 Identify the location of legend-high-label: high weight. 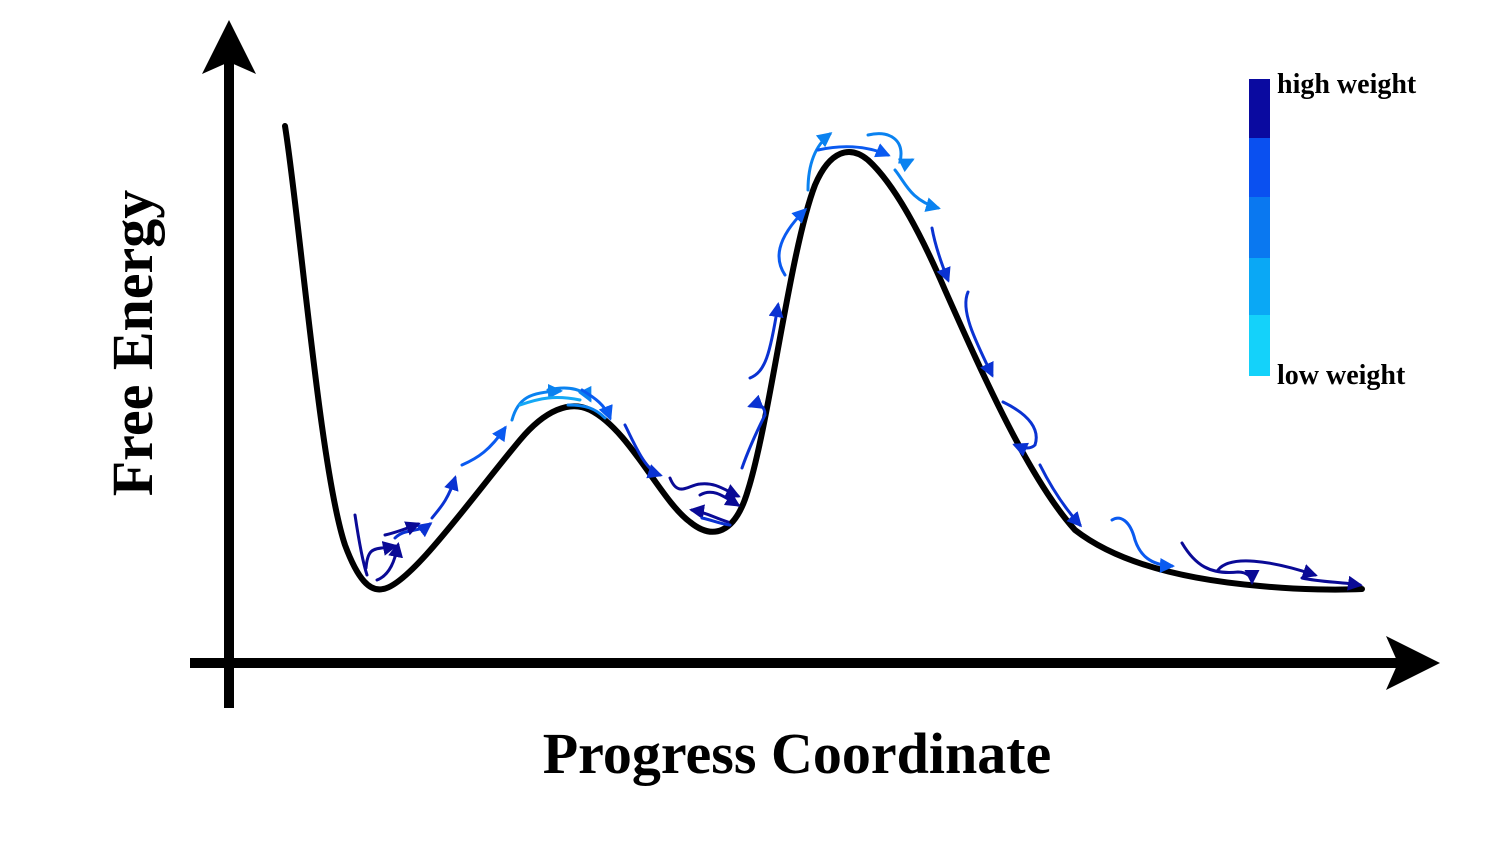
(1347, 84).